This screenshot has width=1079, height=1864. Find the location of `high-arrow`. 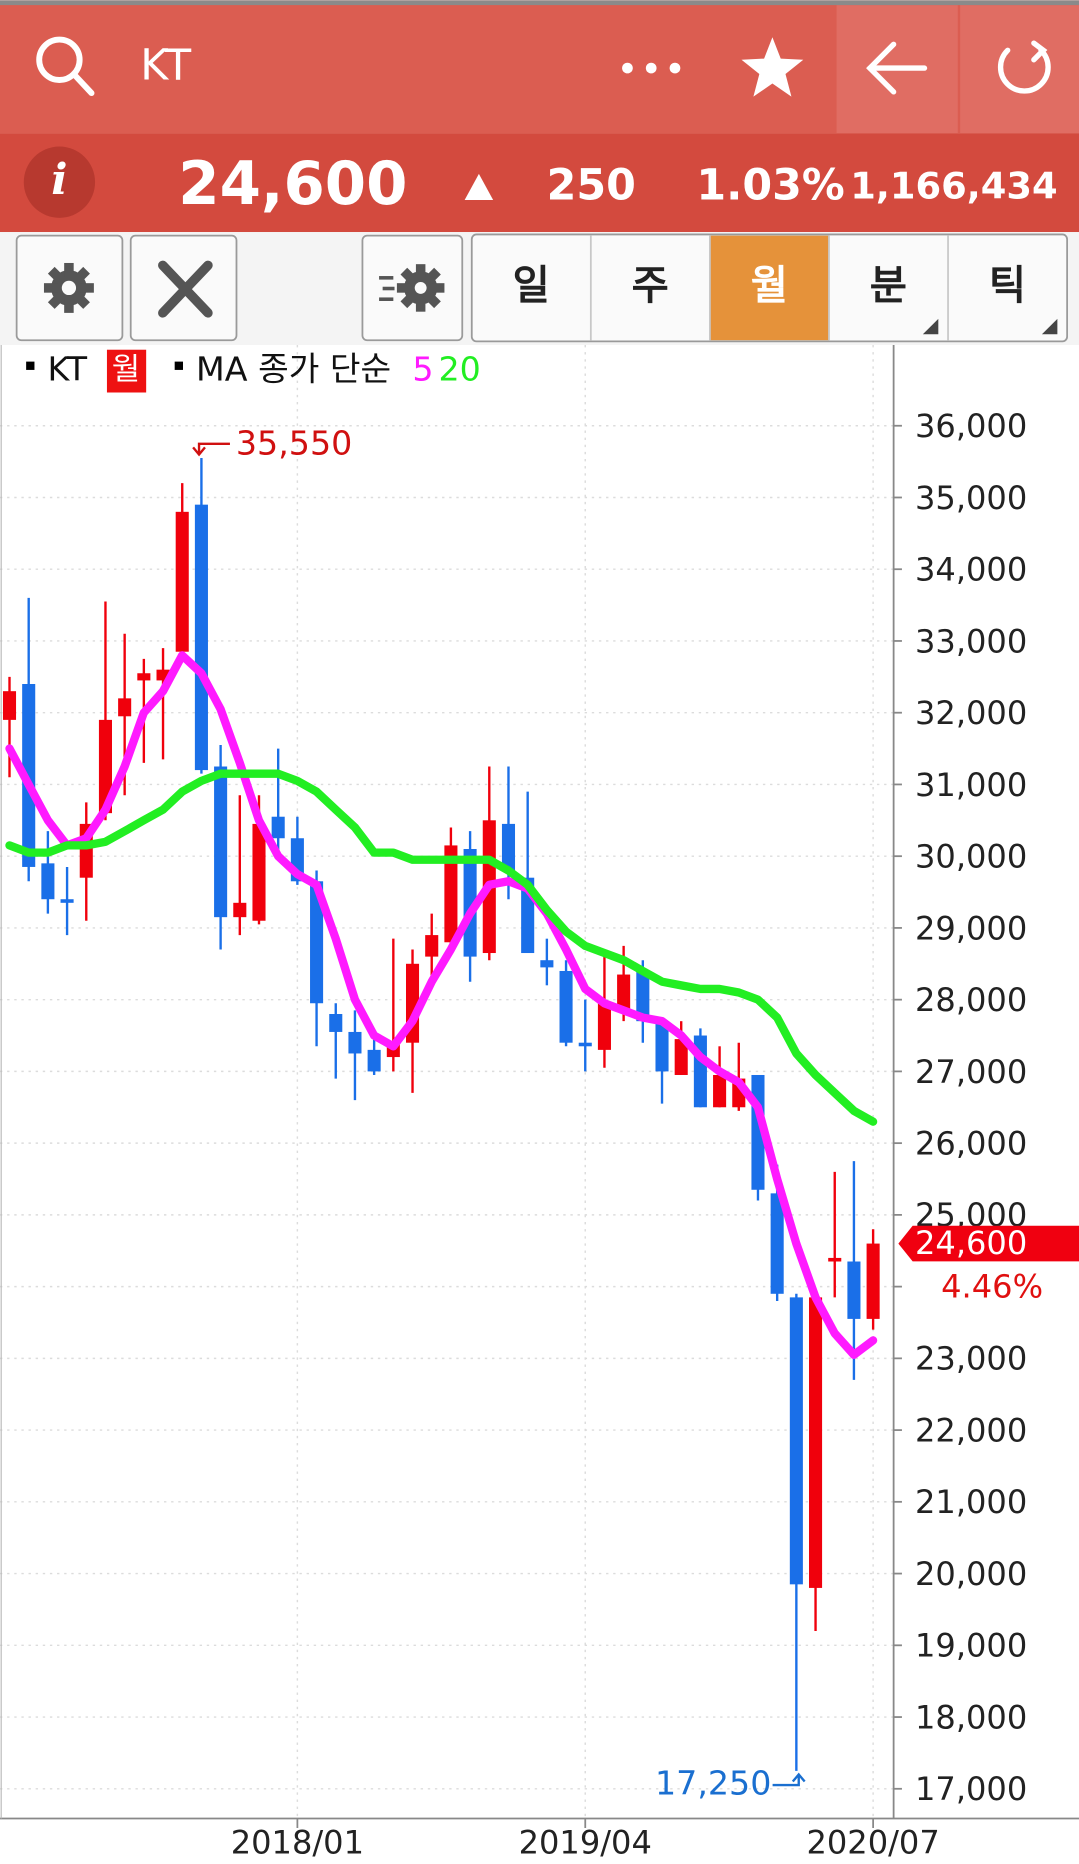

high-arrow is located at coordinates (213, 448).